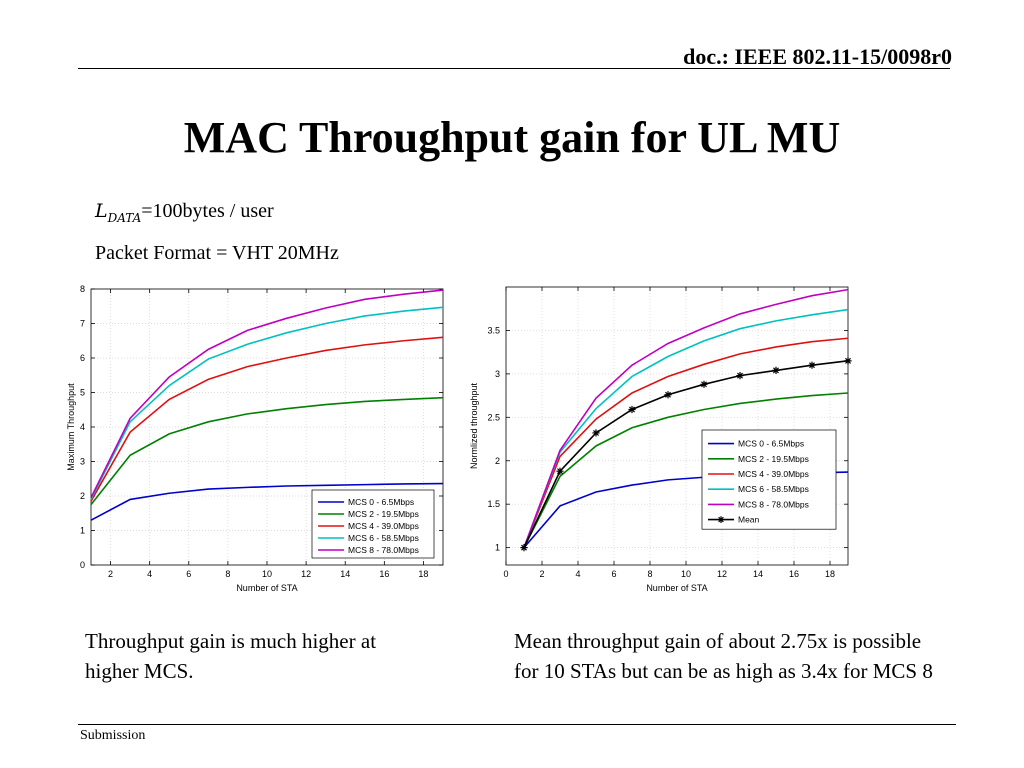 This screenshot has height=768, width=1024. Describe the element at coordinates (82, 565) in the screenshot. I see `y-tick-label: 0` at that location.